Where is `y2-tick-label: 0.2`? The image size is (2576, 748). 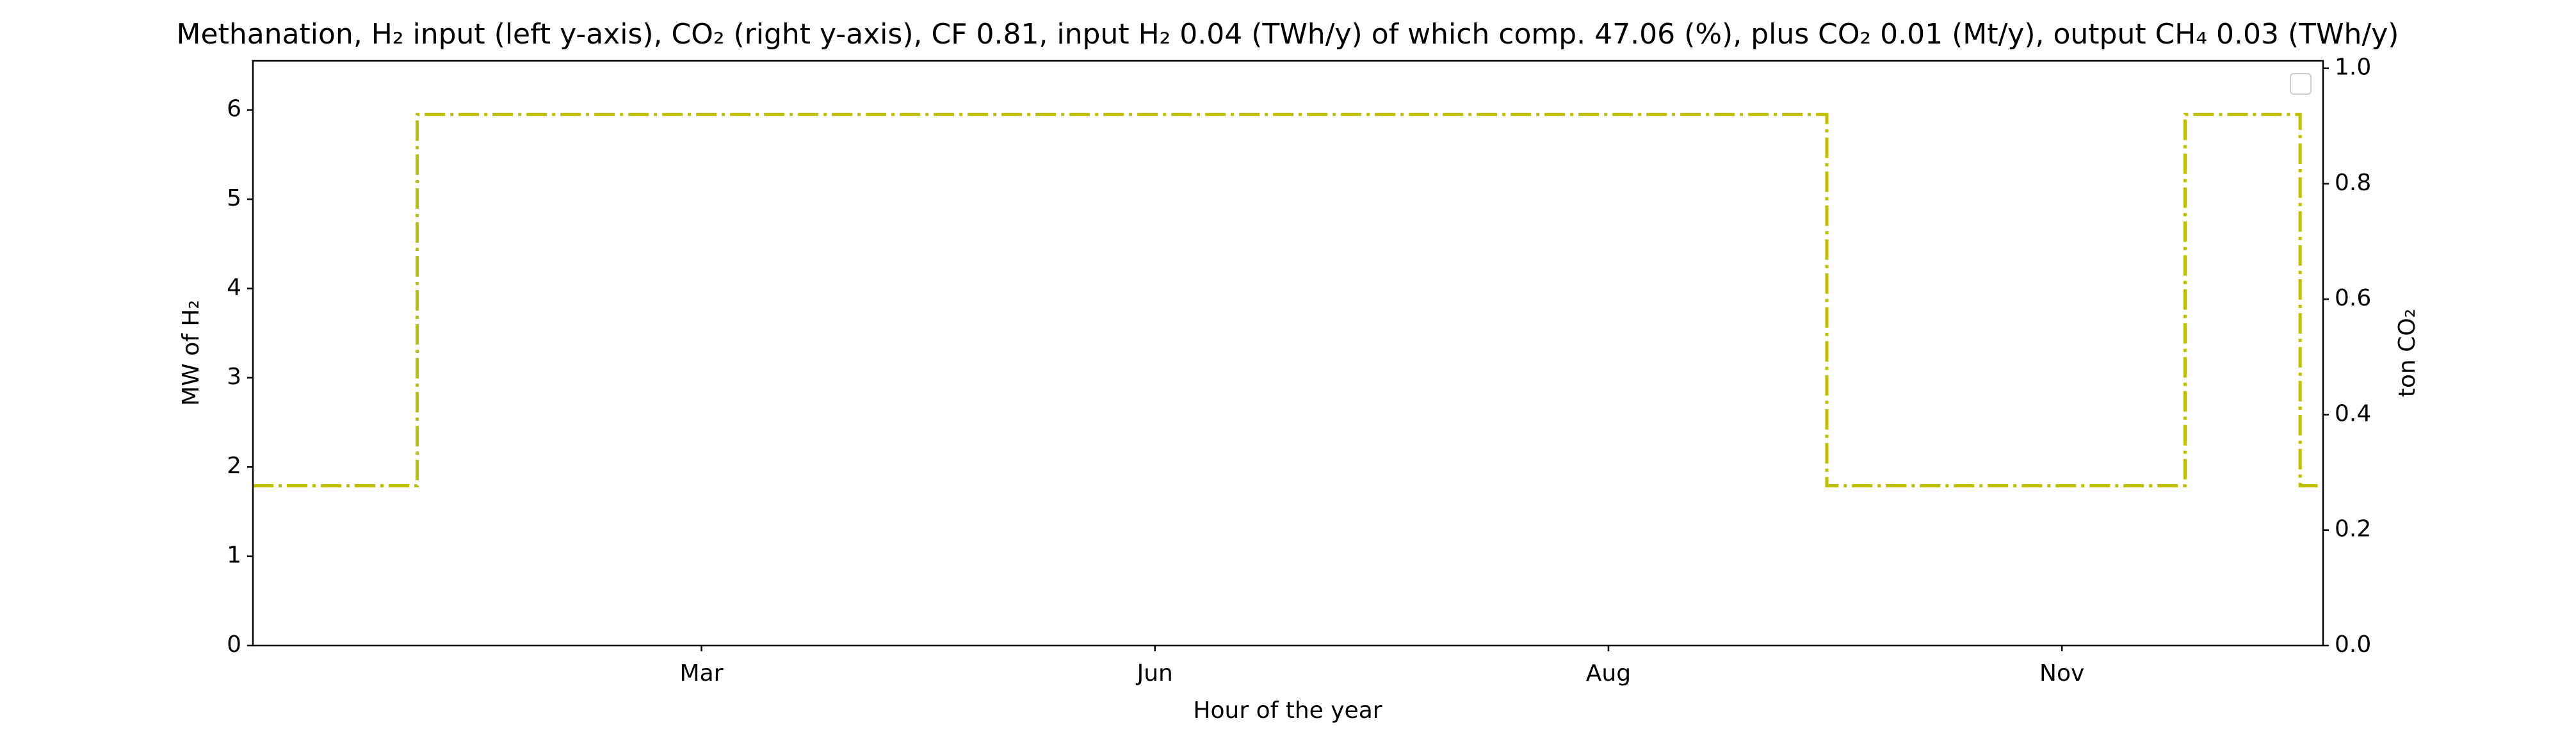 y2-tick-label: 0.2 is located at coordinates (2353, 529).